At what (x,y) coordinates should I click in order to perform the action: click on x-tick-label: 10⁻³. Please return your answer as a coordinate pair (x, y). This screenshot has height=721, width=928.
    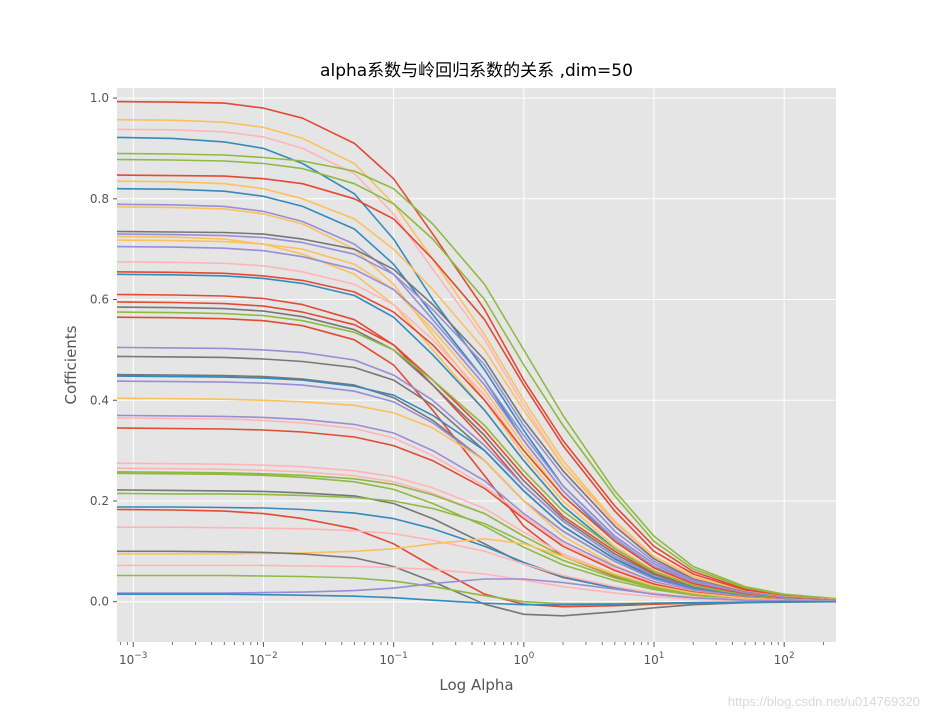
    Looking at the image, I should click on (133, 659).